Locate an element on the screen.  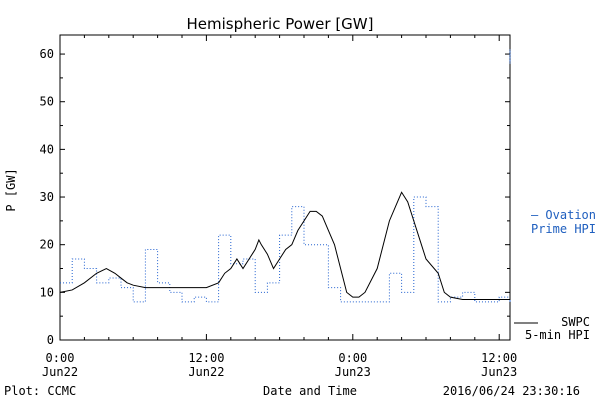
legend-swpc-line1: SWPC is located at coordinates (575, 322).